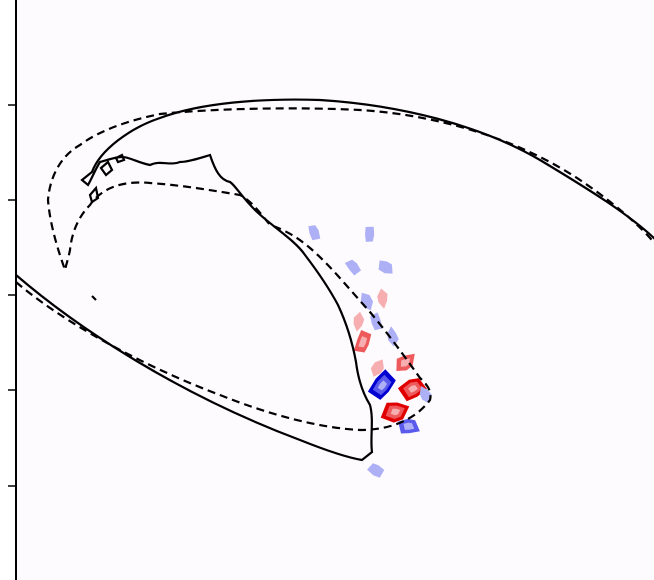  I want to click on solid-contour-fragment, so click(120, 158).